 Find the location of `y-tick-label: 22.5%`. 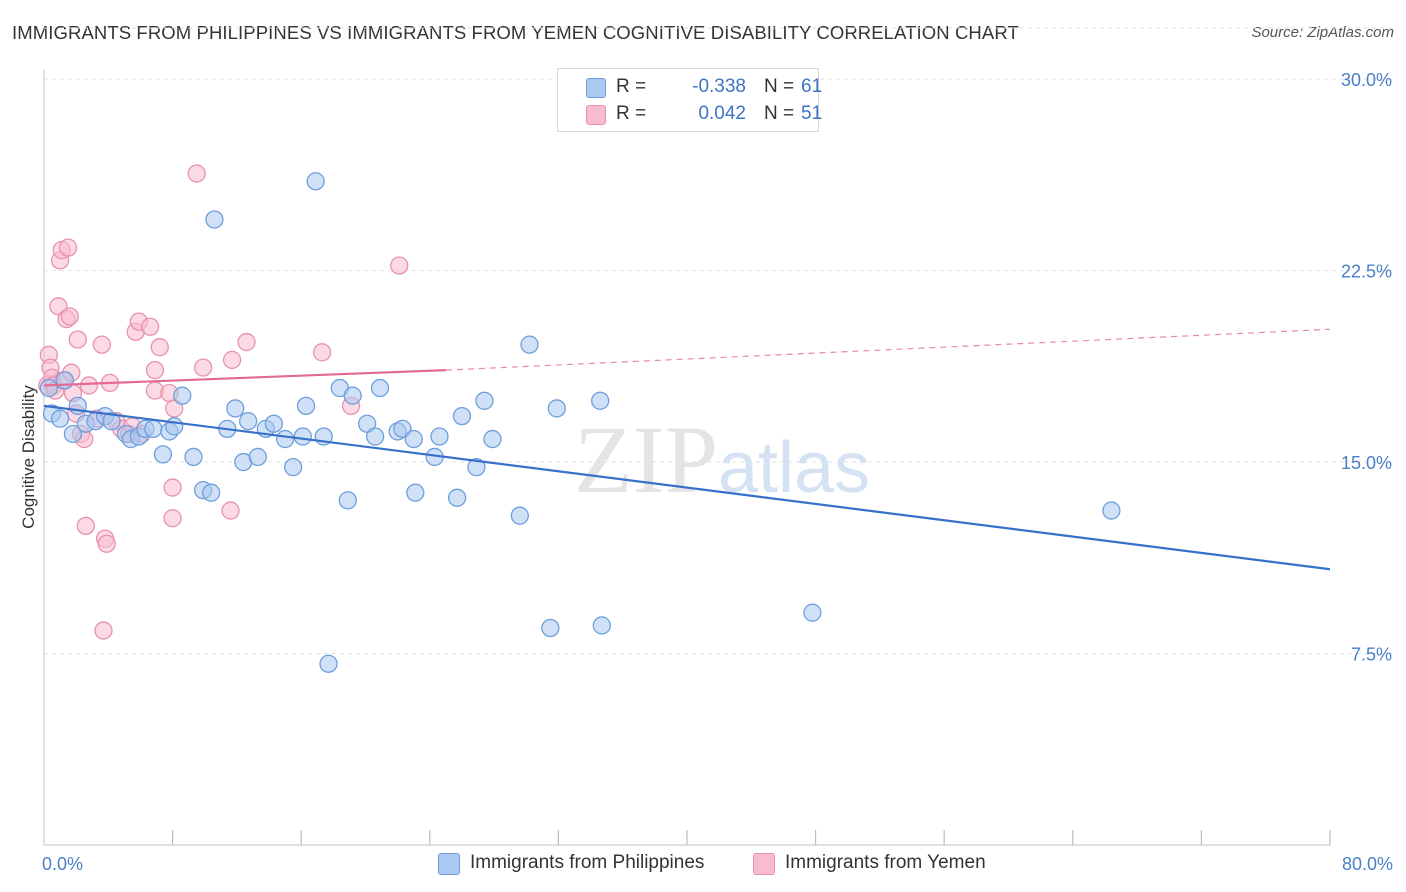

y-tick-label: 22.5% is located at coordinates (1366, 272).